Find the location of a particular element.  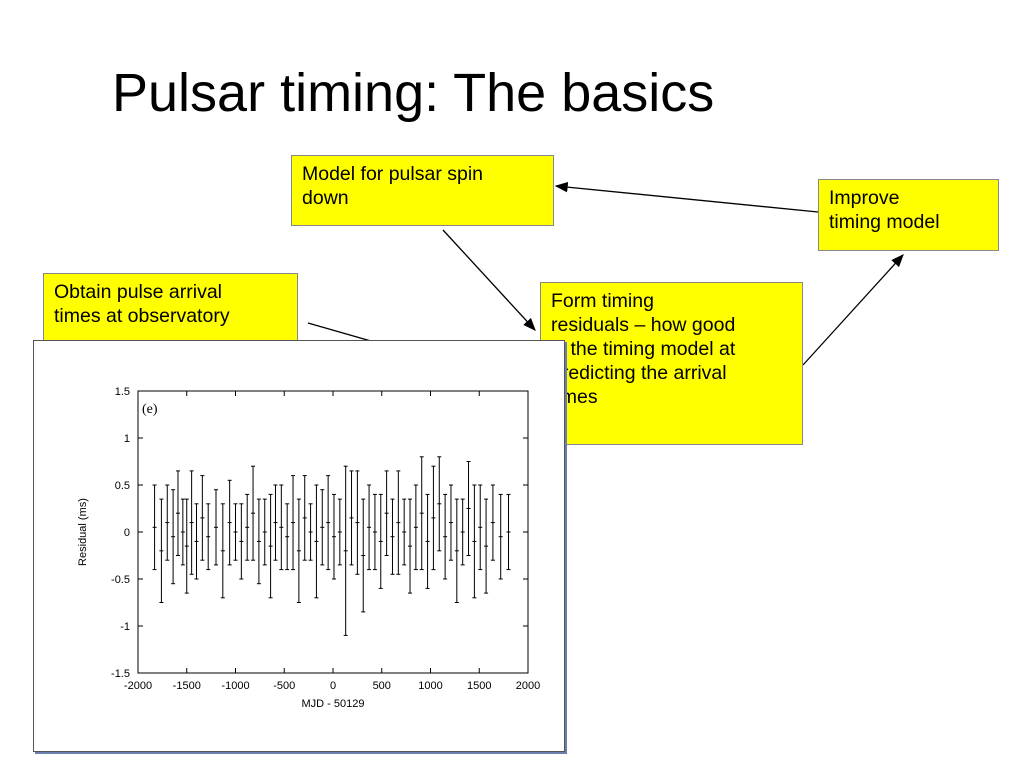

node-text: residuals – how good is located at coordinates (643, 325).